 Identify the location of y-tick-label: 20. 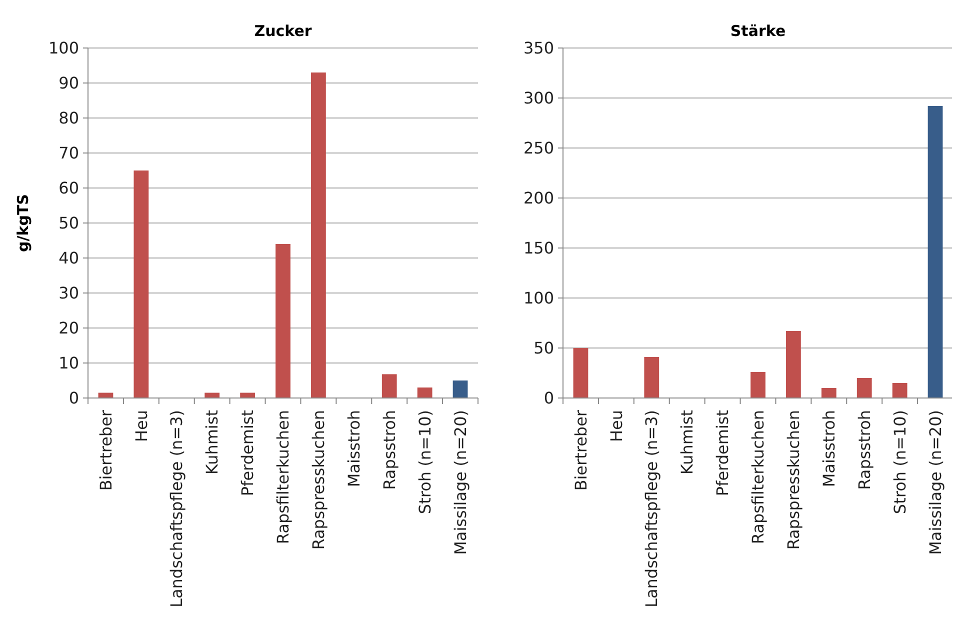
(68, 328).